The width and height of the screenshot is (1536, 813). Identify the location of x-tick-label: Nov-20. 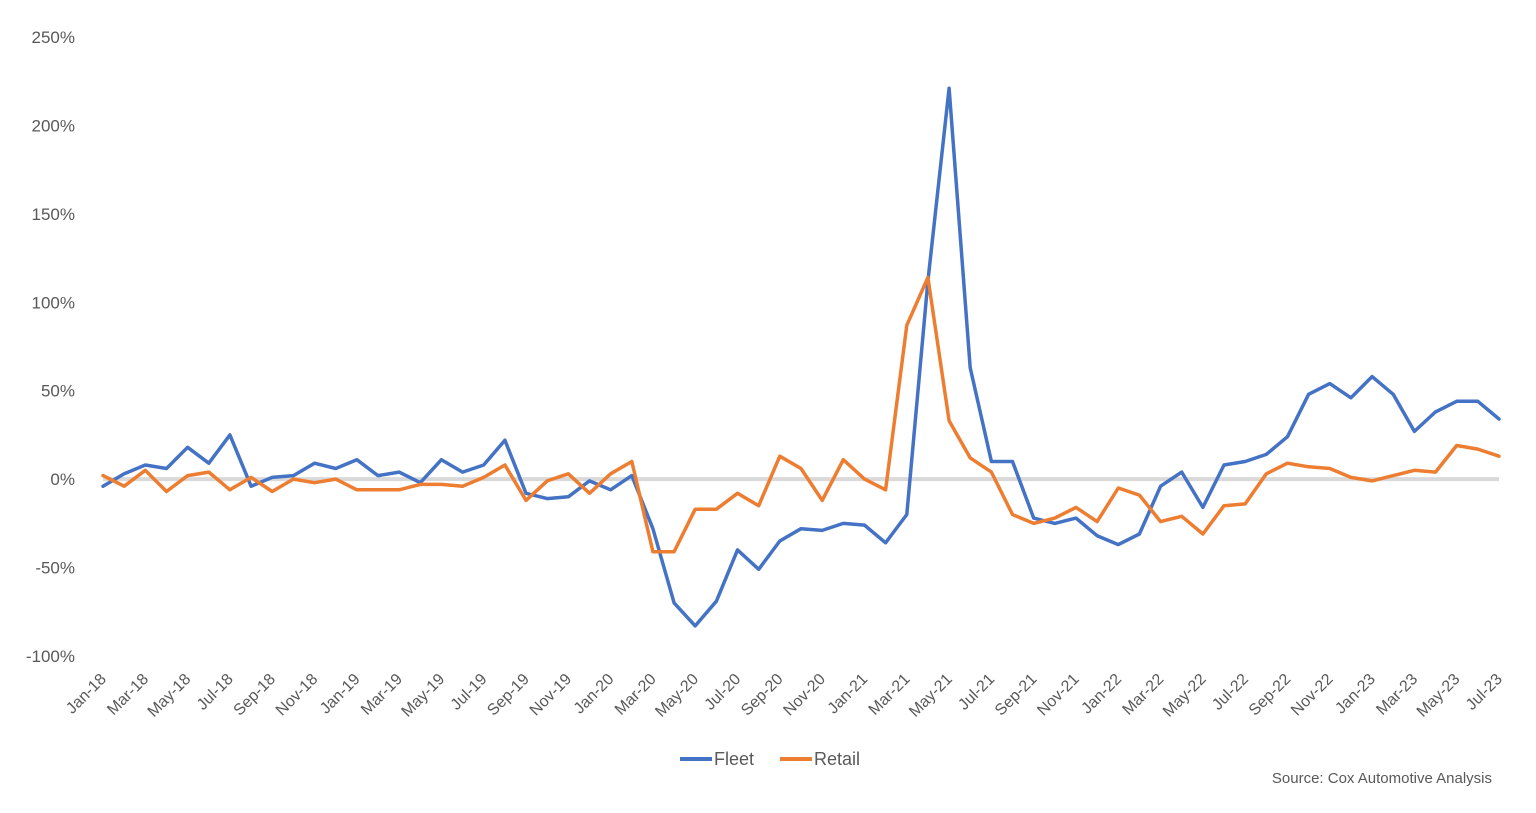
(804, 695).